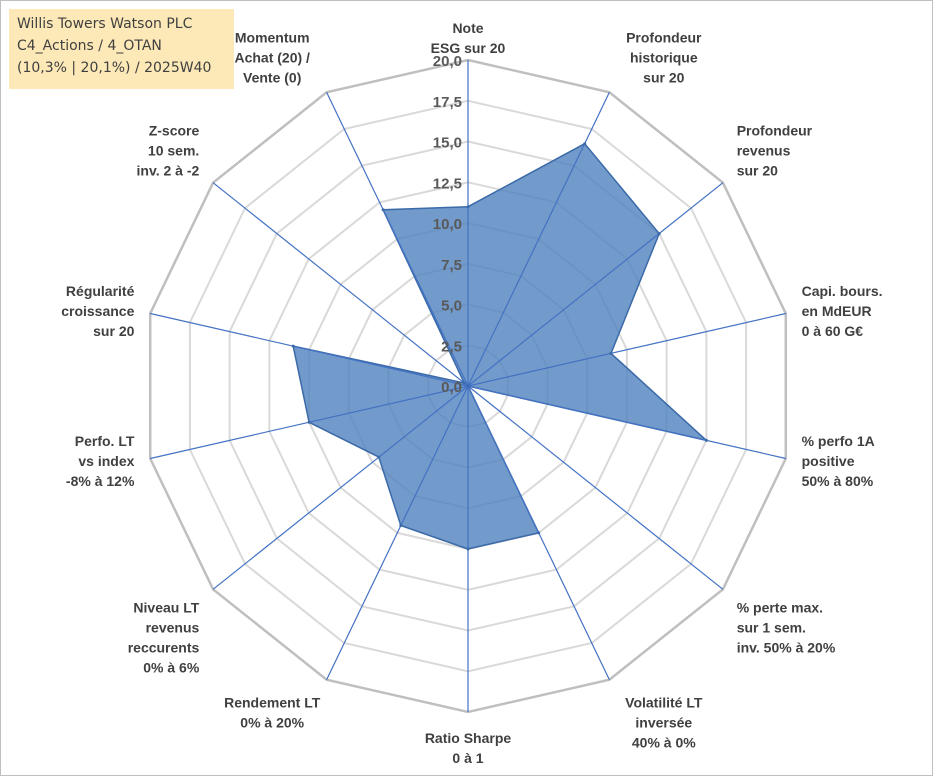 This screenshot has width=933, height=776. I want to click on tick-label-6: 15,0, so click(447, 143).